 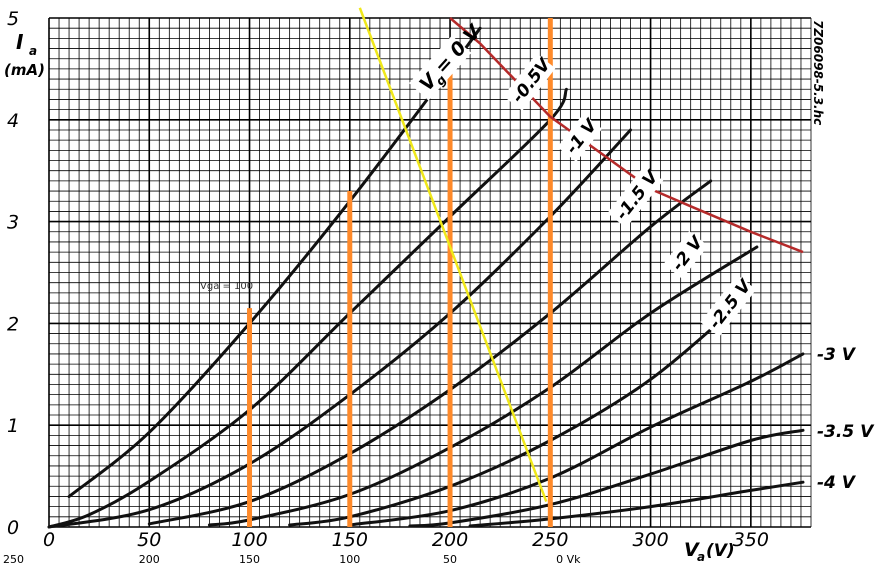 I want to click on x-secondary-label: 100, so click(x=349, y=559).